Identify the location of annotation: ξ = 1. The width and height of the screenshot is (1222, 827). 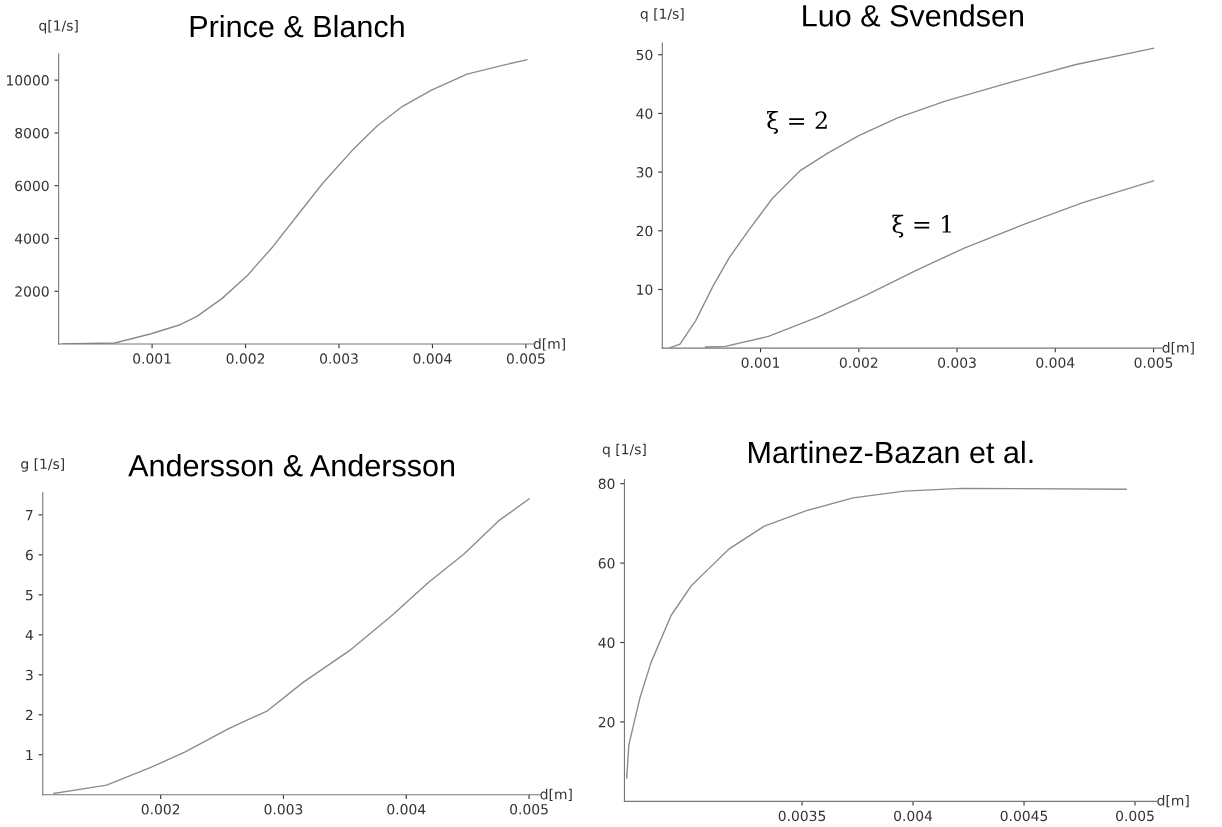
(921, 226).